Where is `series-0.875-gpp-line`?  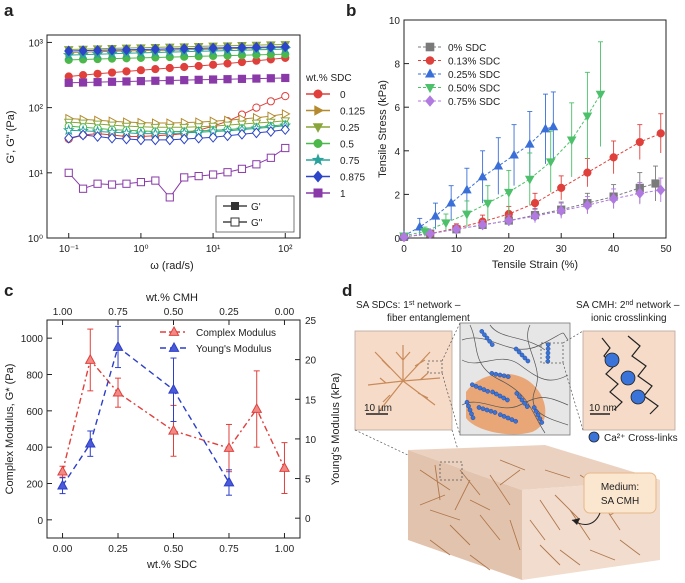
series-0.875-gpp-line is located at coordinates (177, 135).